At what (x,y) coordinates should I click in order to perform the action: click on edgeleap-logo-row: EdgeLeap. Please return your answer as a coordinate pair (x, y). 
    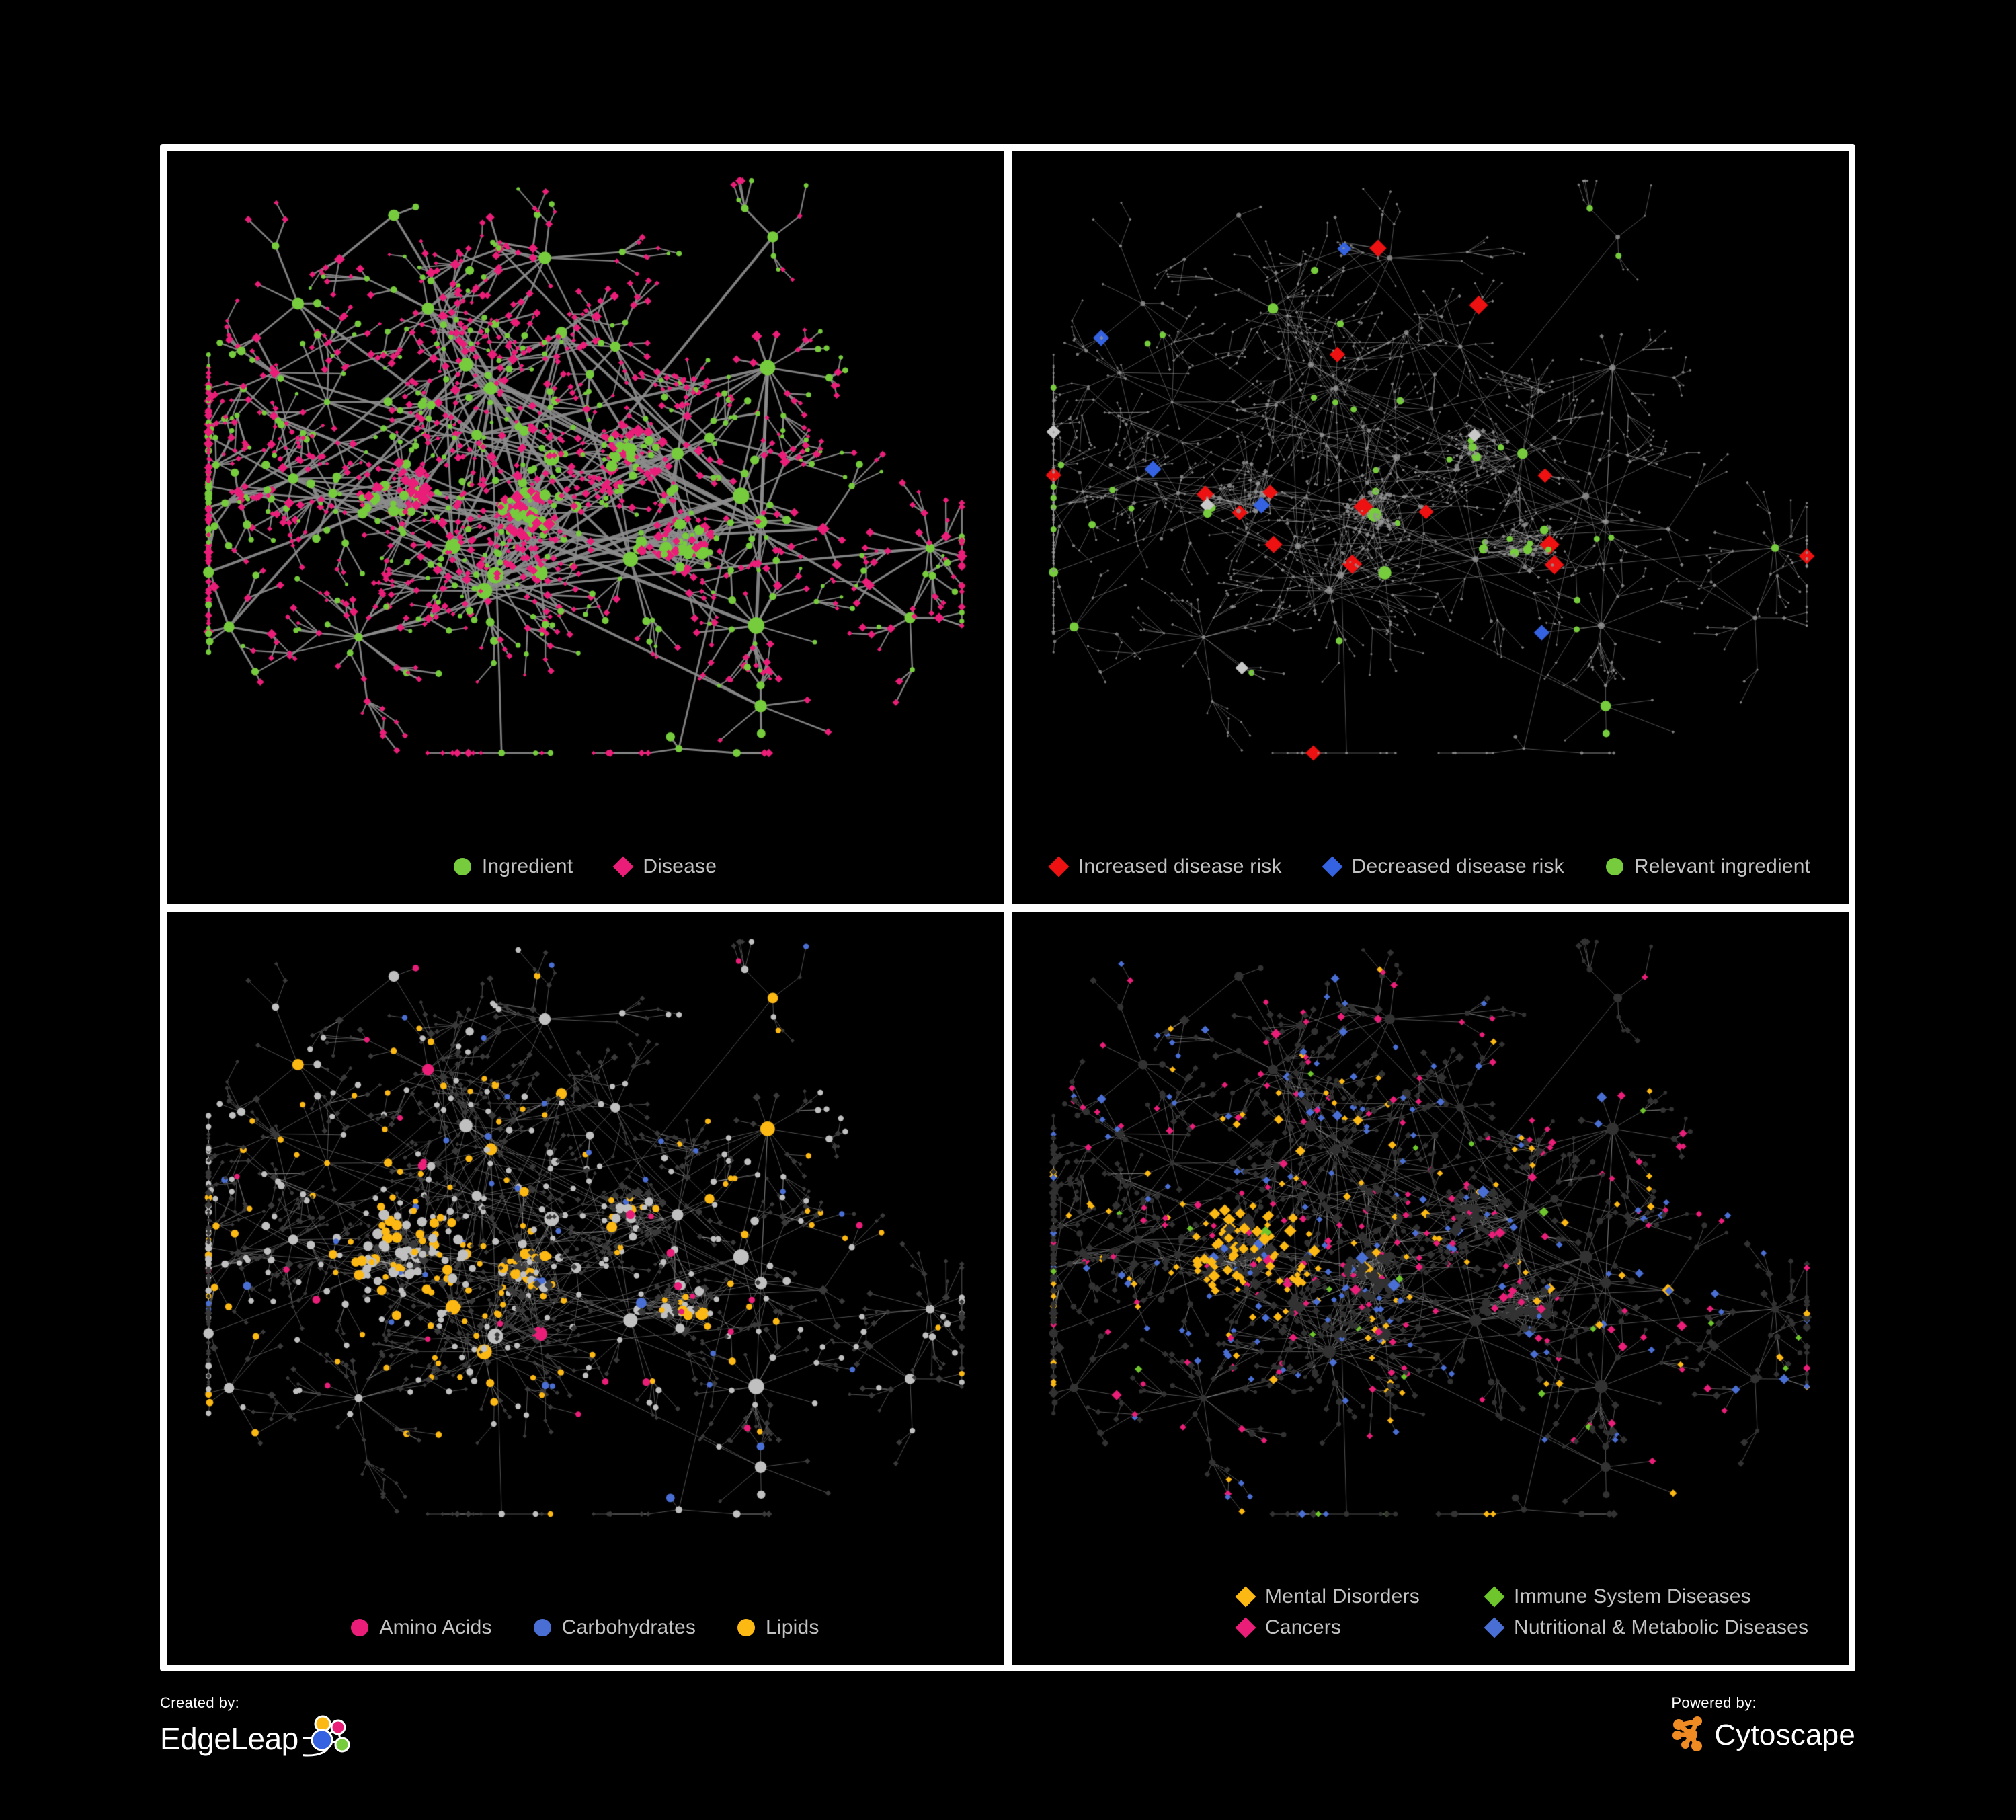
    Looking at the image, I should click on (255, 1738).